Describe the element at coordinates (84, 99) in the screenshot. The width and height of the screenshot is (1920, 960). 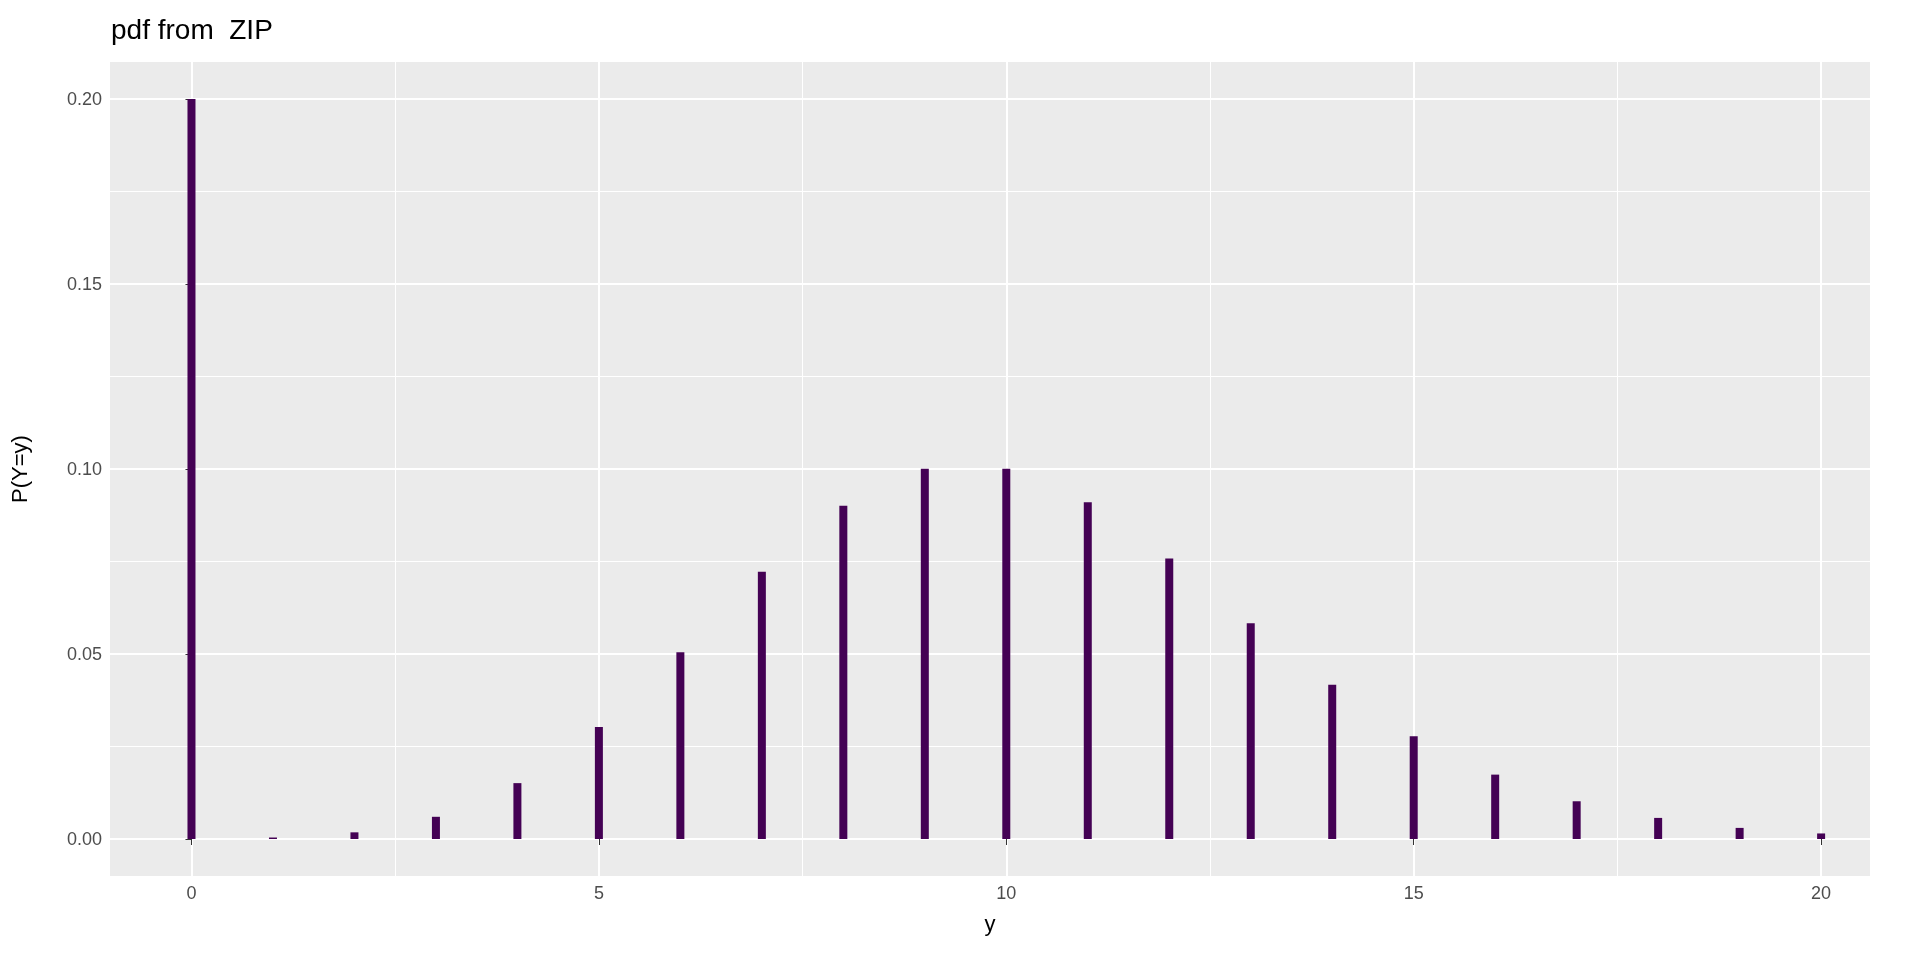
I see `y-tick-label: 0.20` at that location.